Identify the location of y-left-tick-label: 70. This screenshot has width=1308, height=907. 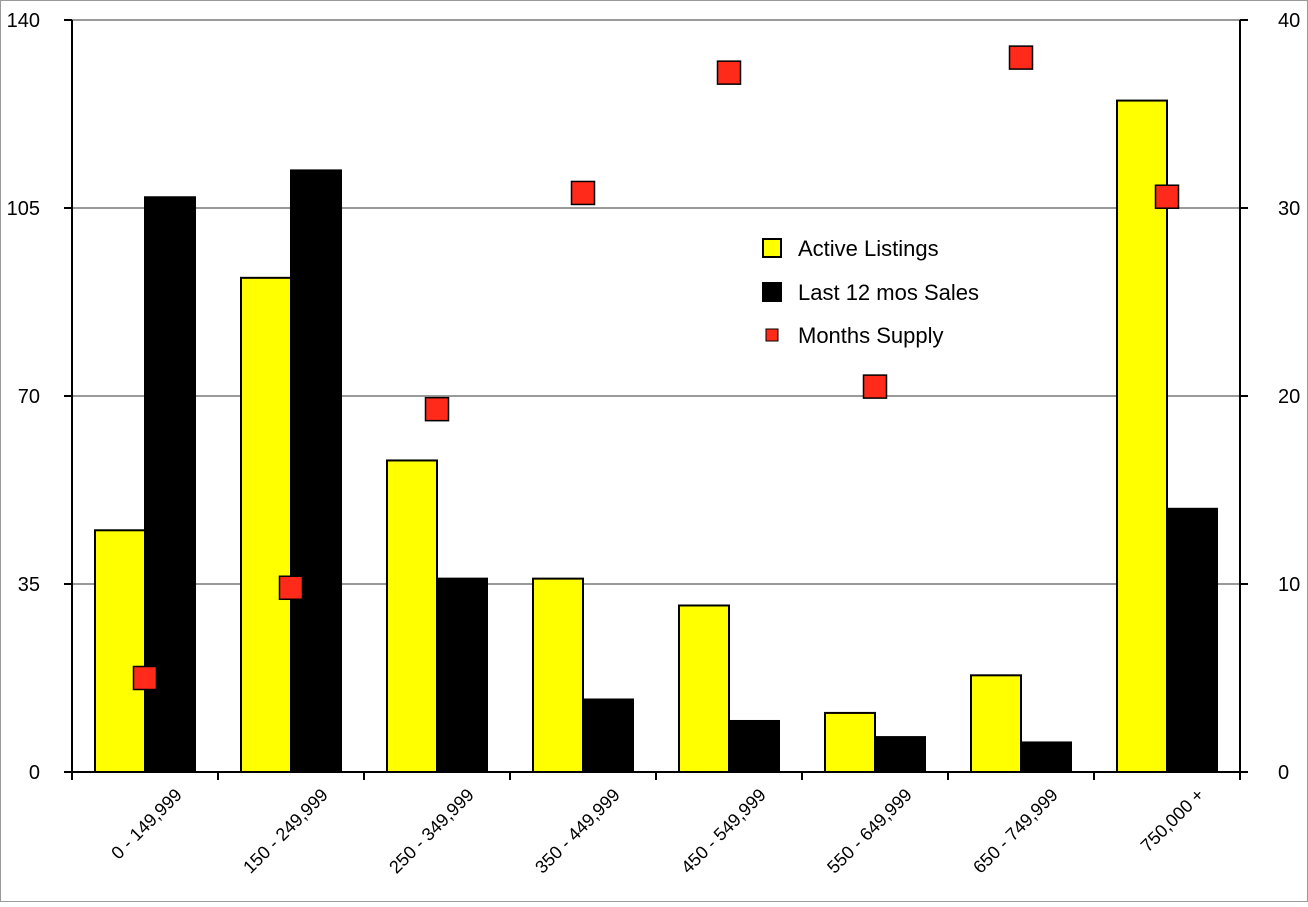
(29, 397).